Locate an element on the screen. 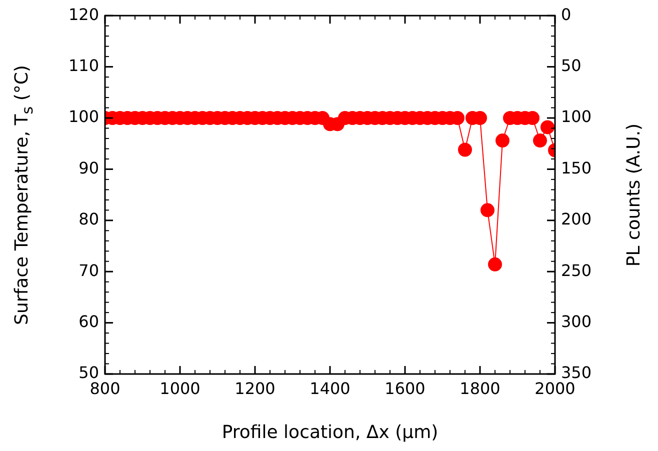  y2-tick-label: 50 is located at coordinates (571, 65).